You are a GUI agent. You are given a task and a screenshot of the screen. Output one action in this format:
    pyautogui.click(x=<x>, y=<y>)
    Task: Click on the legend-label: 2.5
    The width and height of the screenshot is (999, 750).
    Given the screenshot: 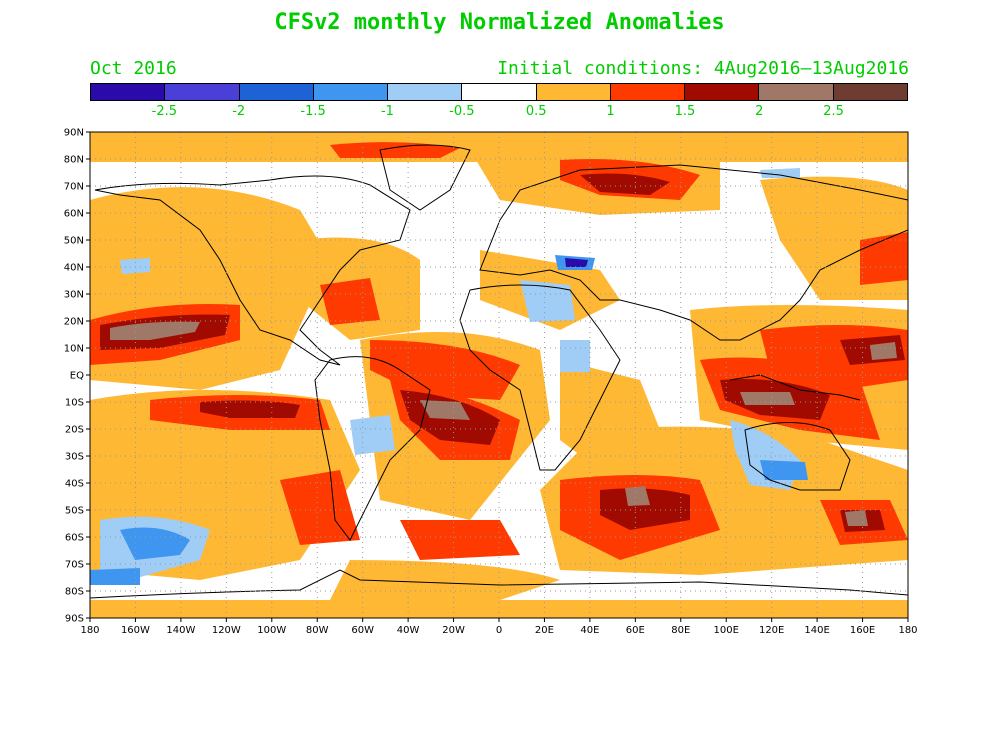 What is the action you would take?
    pyautogui.click(x=833, y=111)
    